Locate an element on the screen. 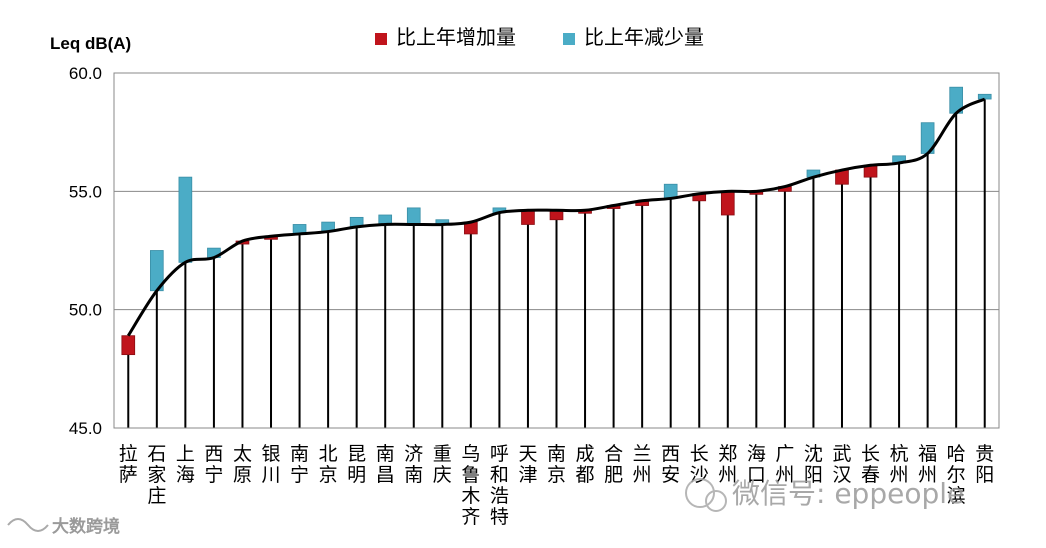  x-category-text: 呼和浩特 is located at coordinates (499, 485).